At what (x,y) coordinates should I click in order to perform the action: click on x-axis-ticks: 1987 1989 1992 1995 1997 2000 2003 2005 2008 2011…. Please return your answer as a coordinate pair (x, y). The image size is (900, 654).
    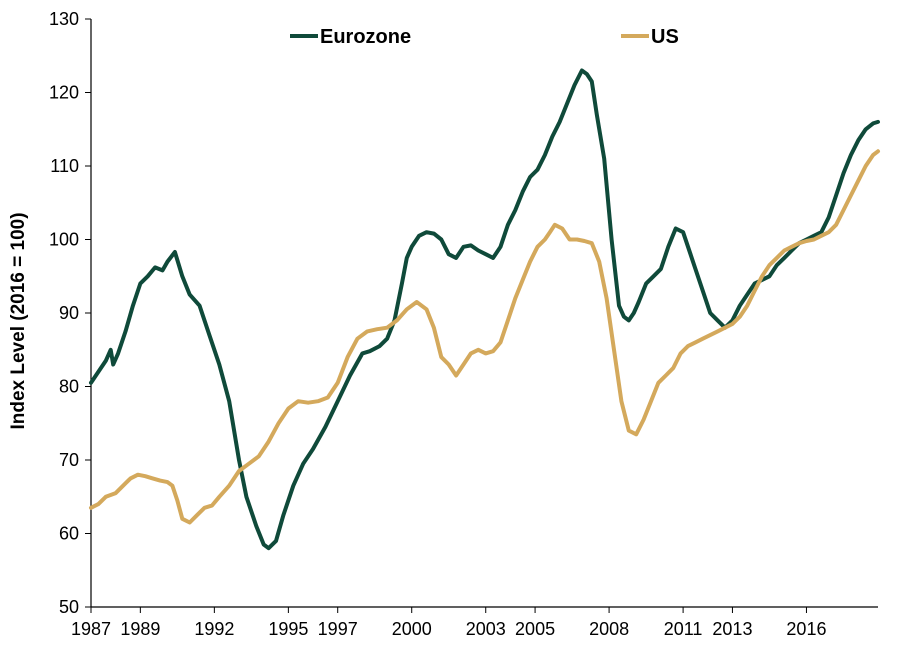
    Looking at the image, I should click on (448, 623).